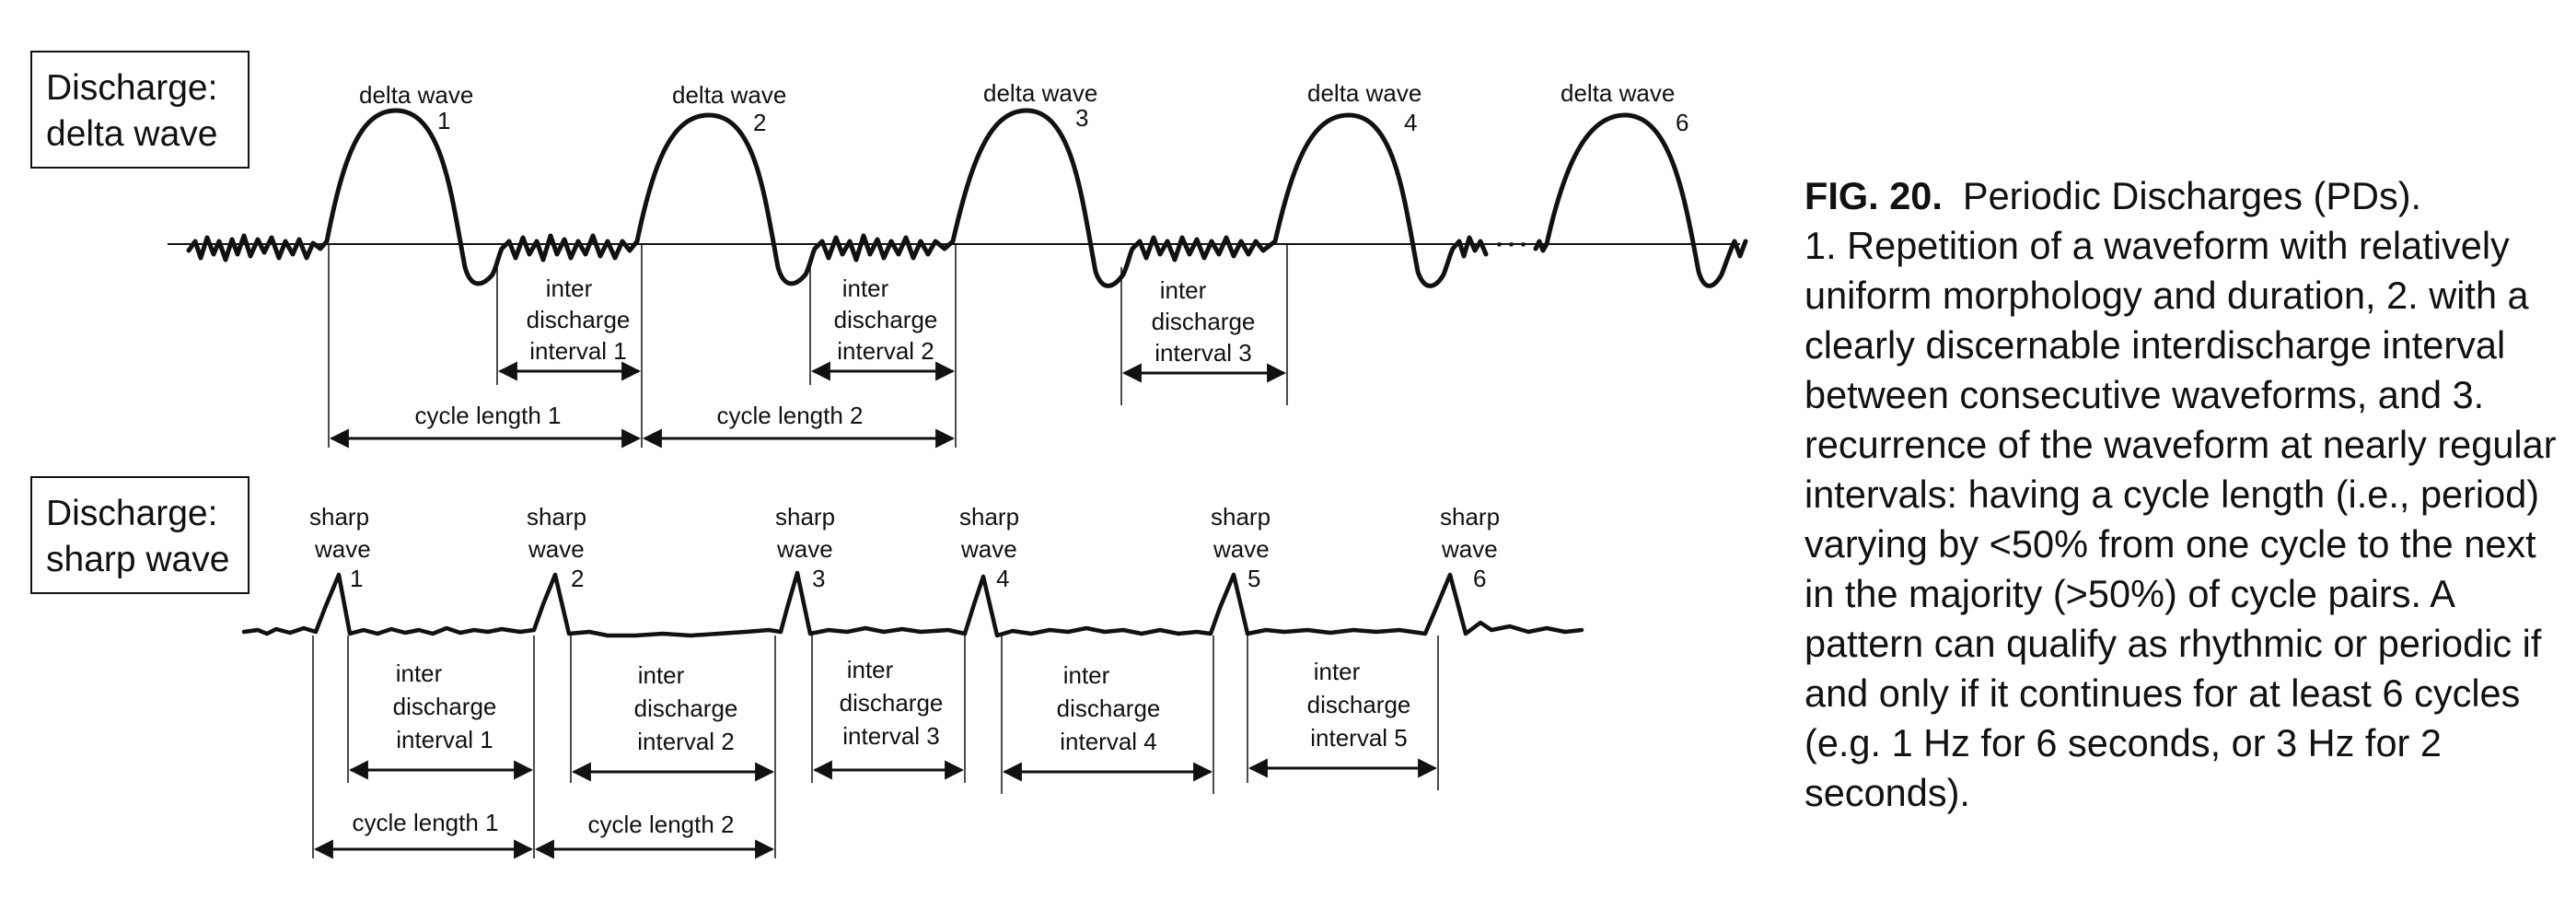 The width and height of the screenshot is (2576, 910). What do you see at coordinates (805, 517) in the screenshot?
I see `sharp-wave-label-3-l1: sharp` at bounding box center [805, 517].